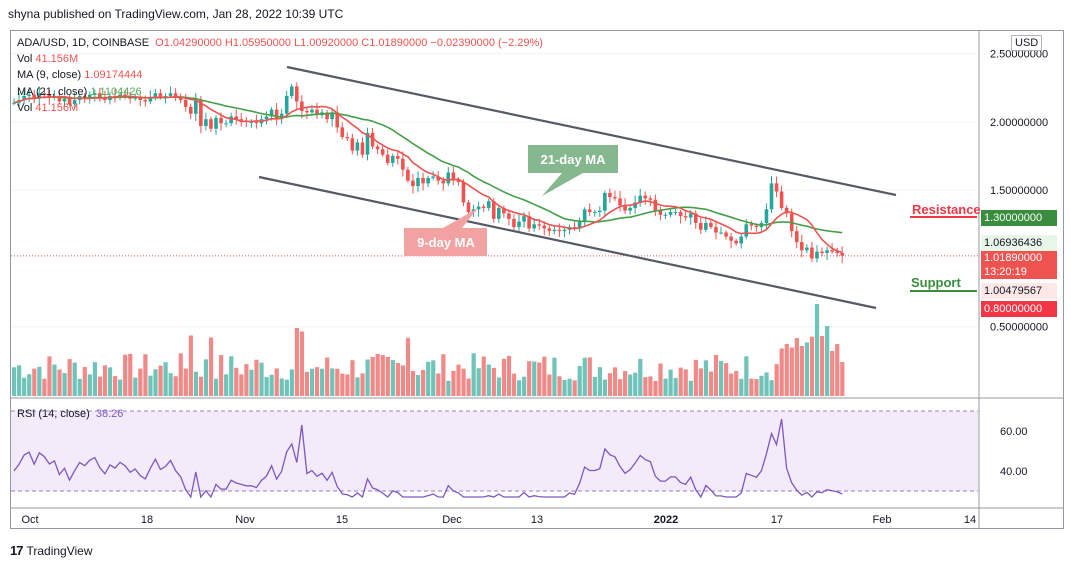 This screenshot has height=568, width=1071. I want to click on x-tick-label: 13, so click(537, 520).